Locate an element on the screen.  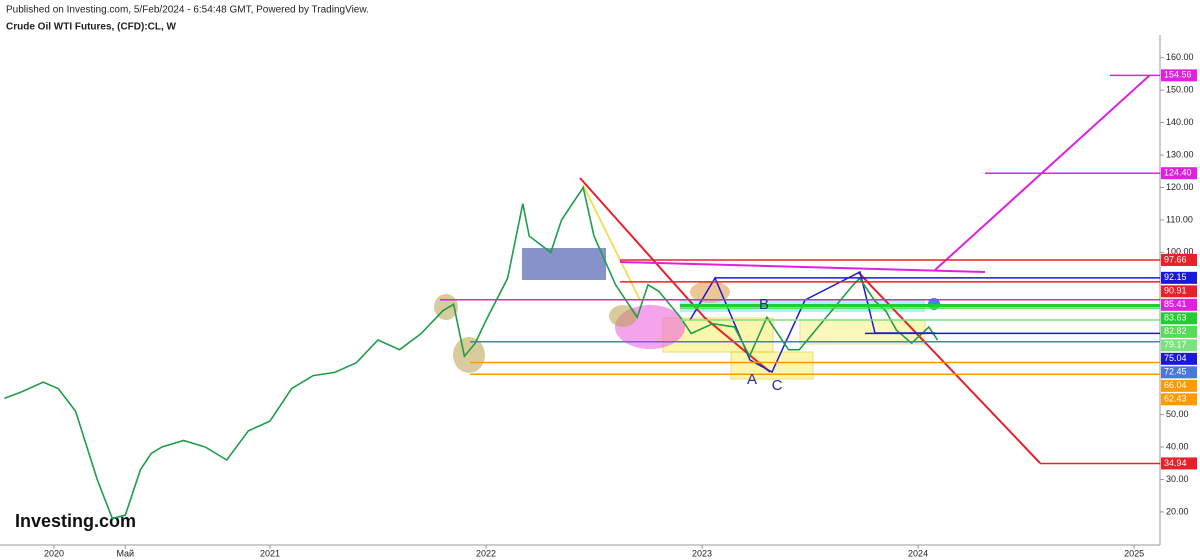
price-tag-label: 92.15 is located at coordinates (1175, 277).